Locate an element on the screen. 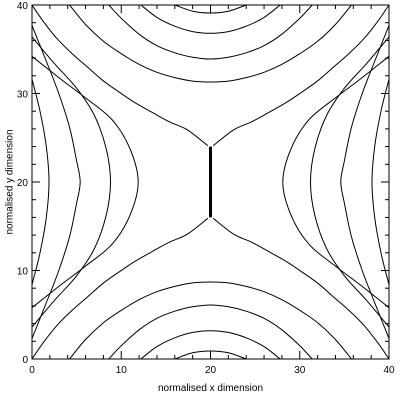 This screenshot has width=400, height=401. x-tick-label: 10 is located at coordinates (122, 370).